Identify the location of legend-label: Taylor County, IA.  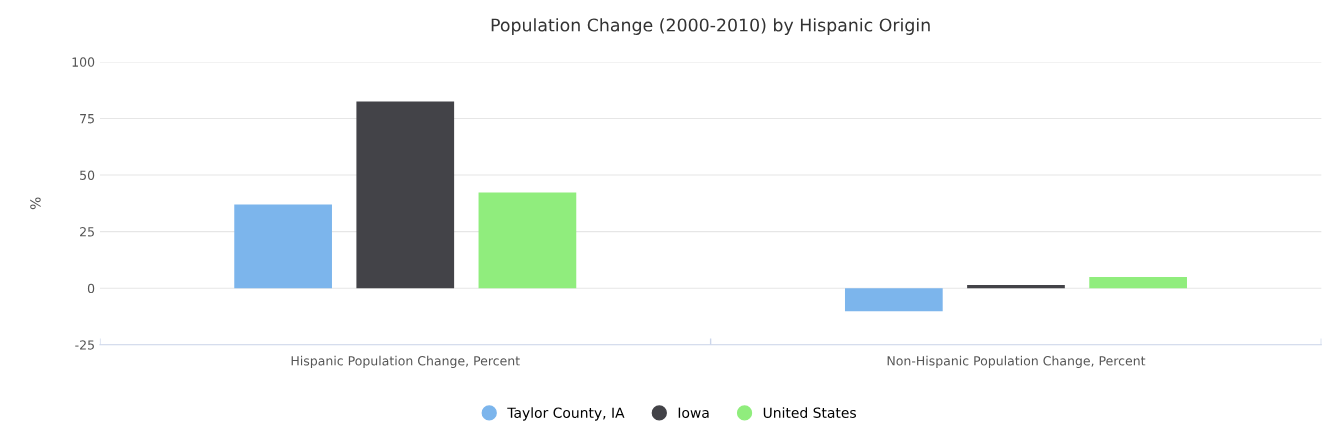
(566, 414).